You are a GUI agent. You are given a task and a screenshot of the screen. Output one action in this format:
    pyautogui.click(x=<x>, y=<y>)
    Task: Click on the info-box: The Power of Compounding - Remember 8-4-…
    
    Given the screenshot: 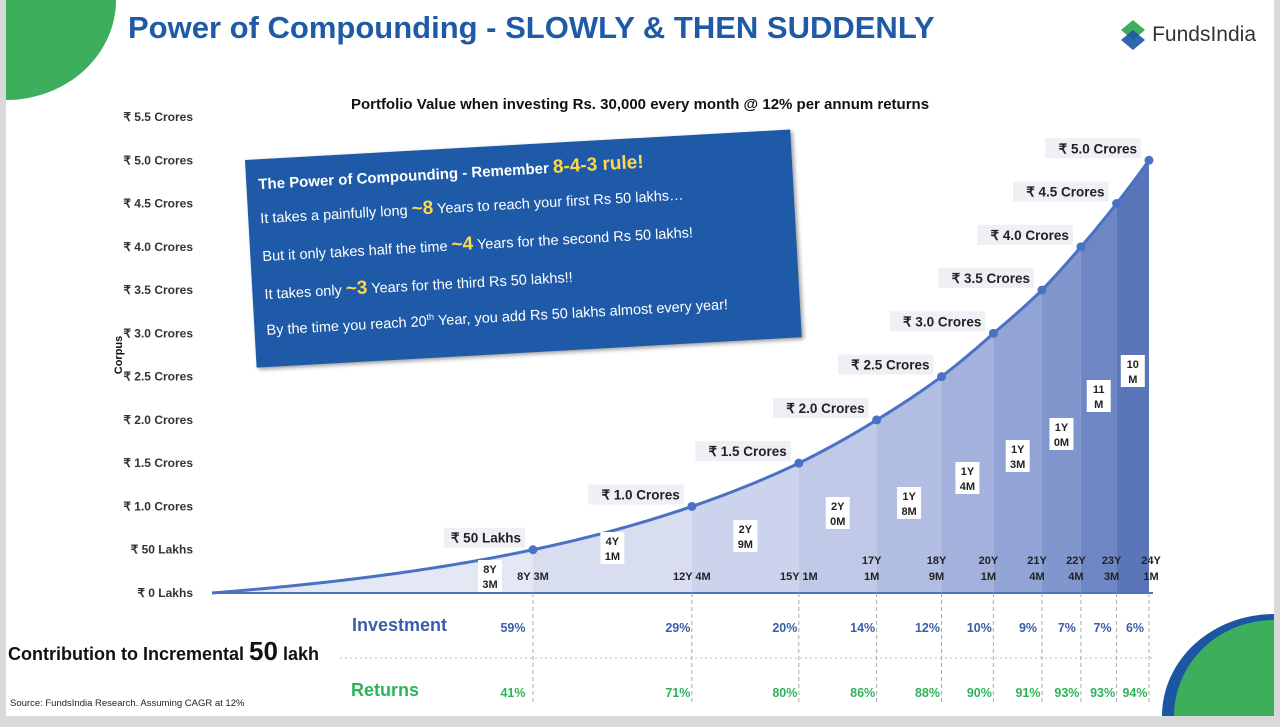 What is the action you would take?
    pyautogui.click(x=523, y=248)
    